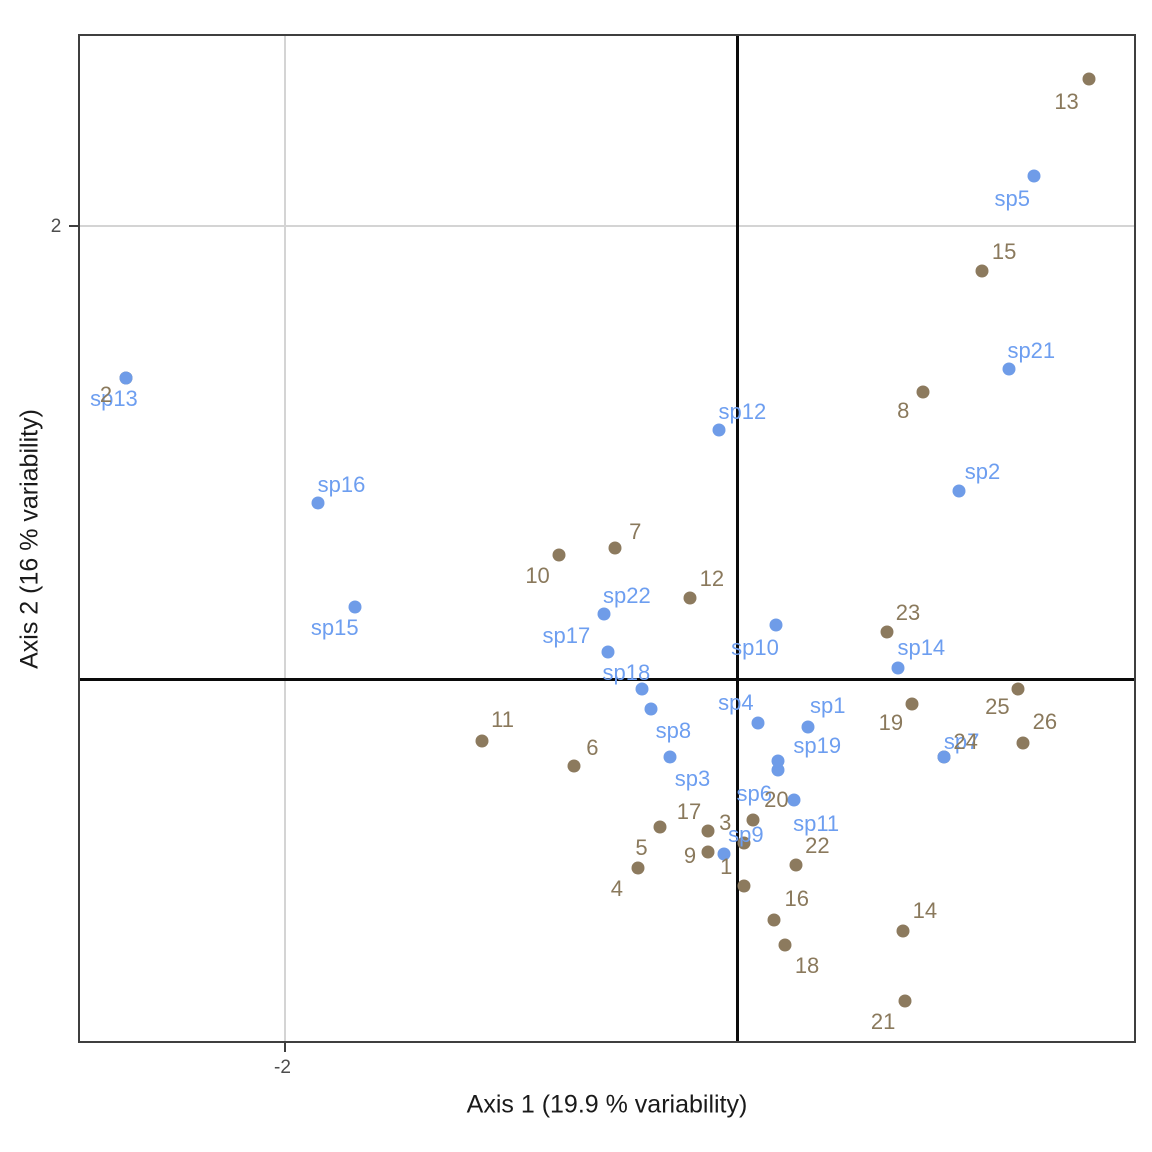 The width and height of the screenshot is (1152, 1152). Describe the element at coordinates (742, 412) in the screenshot. I see `species-label: sp12` at that location.